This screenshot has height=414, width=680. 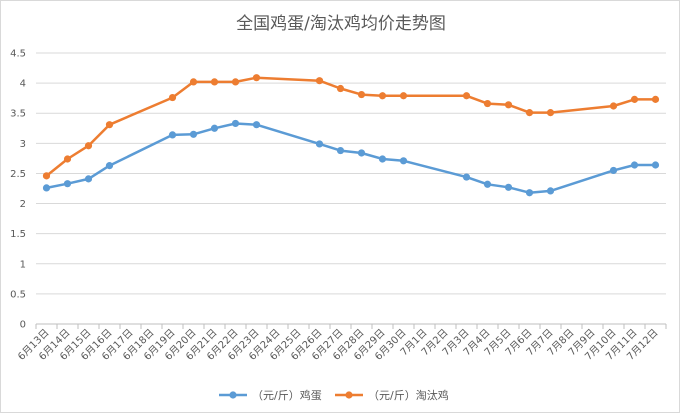 I want to click on y-tick-label: 0, so click(x=23, y=325).